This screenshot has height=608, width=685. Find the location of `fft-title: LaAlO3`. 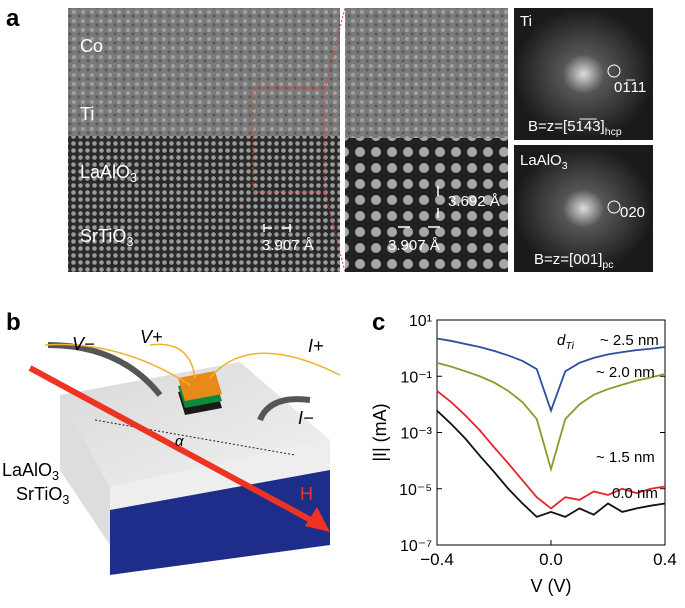

fft-title: LaAlO3 is located at coordinates (544, 162).